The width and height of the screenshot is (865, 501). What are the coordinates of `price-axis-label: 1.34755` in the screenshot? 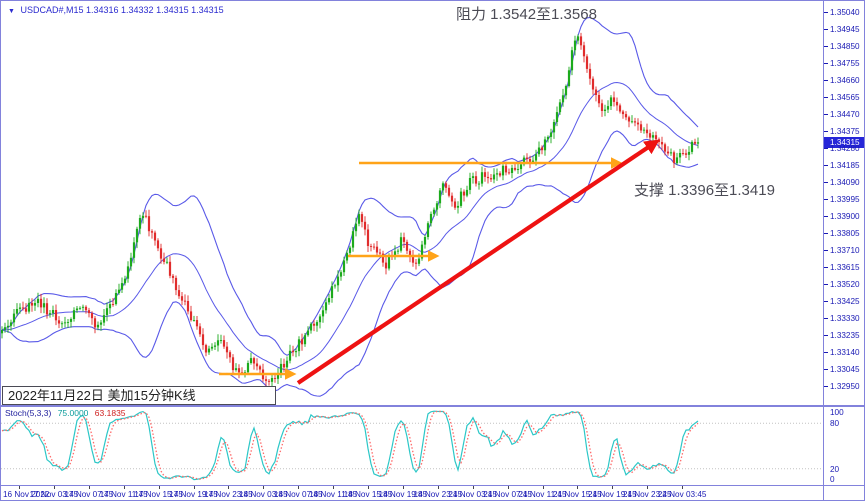 It's located at (845, 63).